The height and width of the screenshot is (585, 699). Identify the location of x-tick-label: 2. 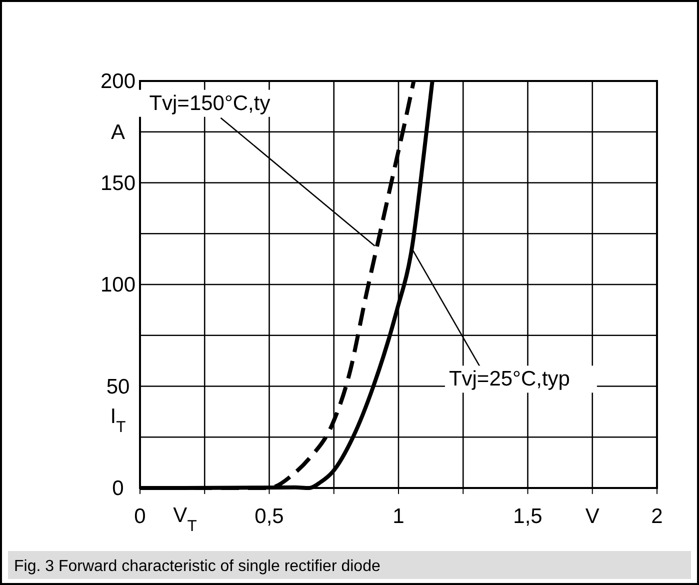
(657, 516).